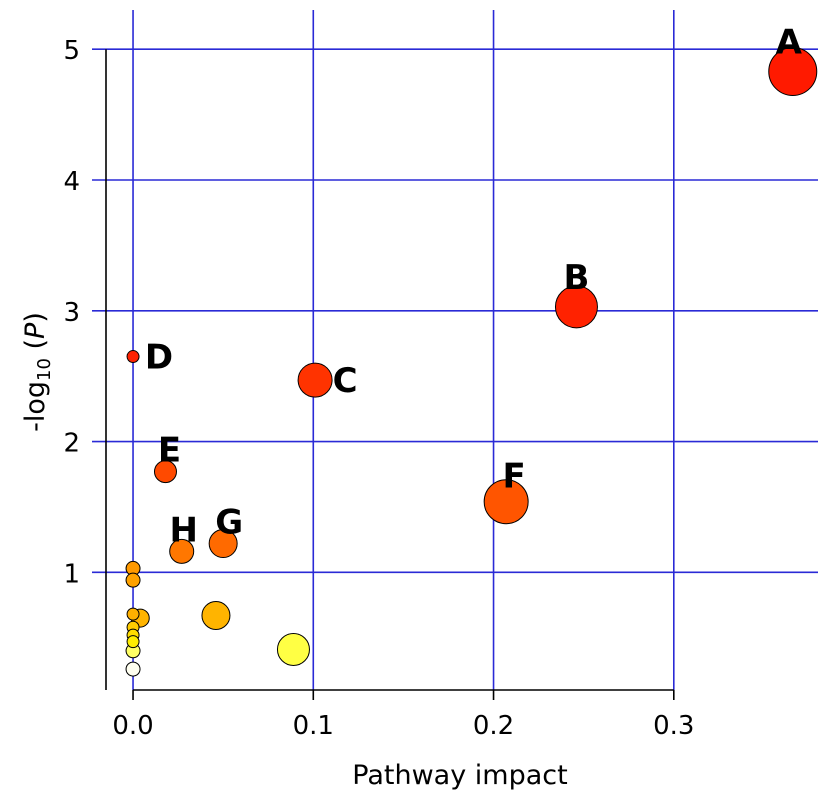 This screenshot has width=825, height=806. What do you see at coordinates (223, 544) in the screenshot?
I see `data-point-g` at bounding box center [223, 544].